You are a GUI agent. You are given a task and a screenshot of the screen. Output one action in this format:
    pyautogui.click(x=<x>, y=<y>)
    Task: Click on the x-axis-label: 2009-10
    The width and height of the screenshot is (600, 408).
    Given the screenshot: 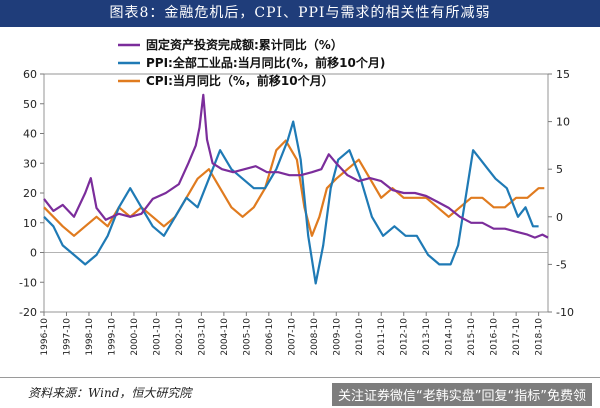 What is the action you would take?
    pyautogui.click(x=337, y=337)
    